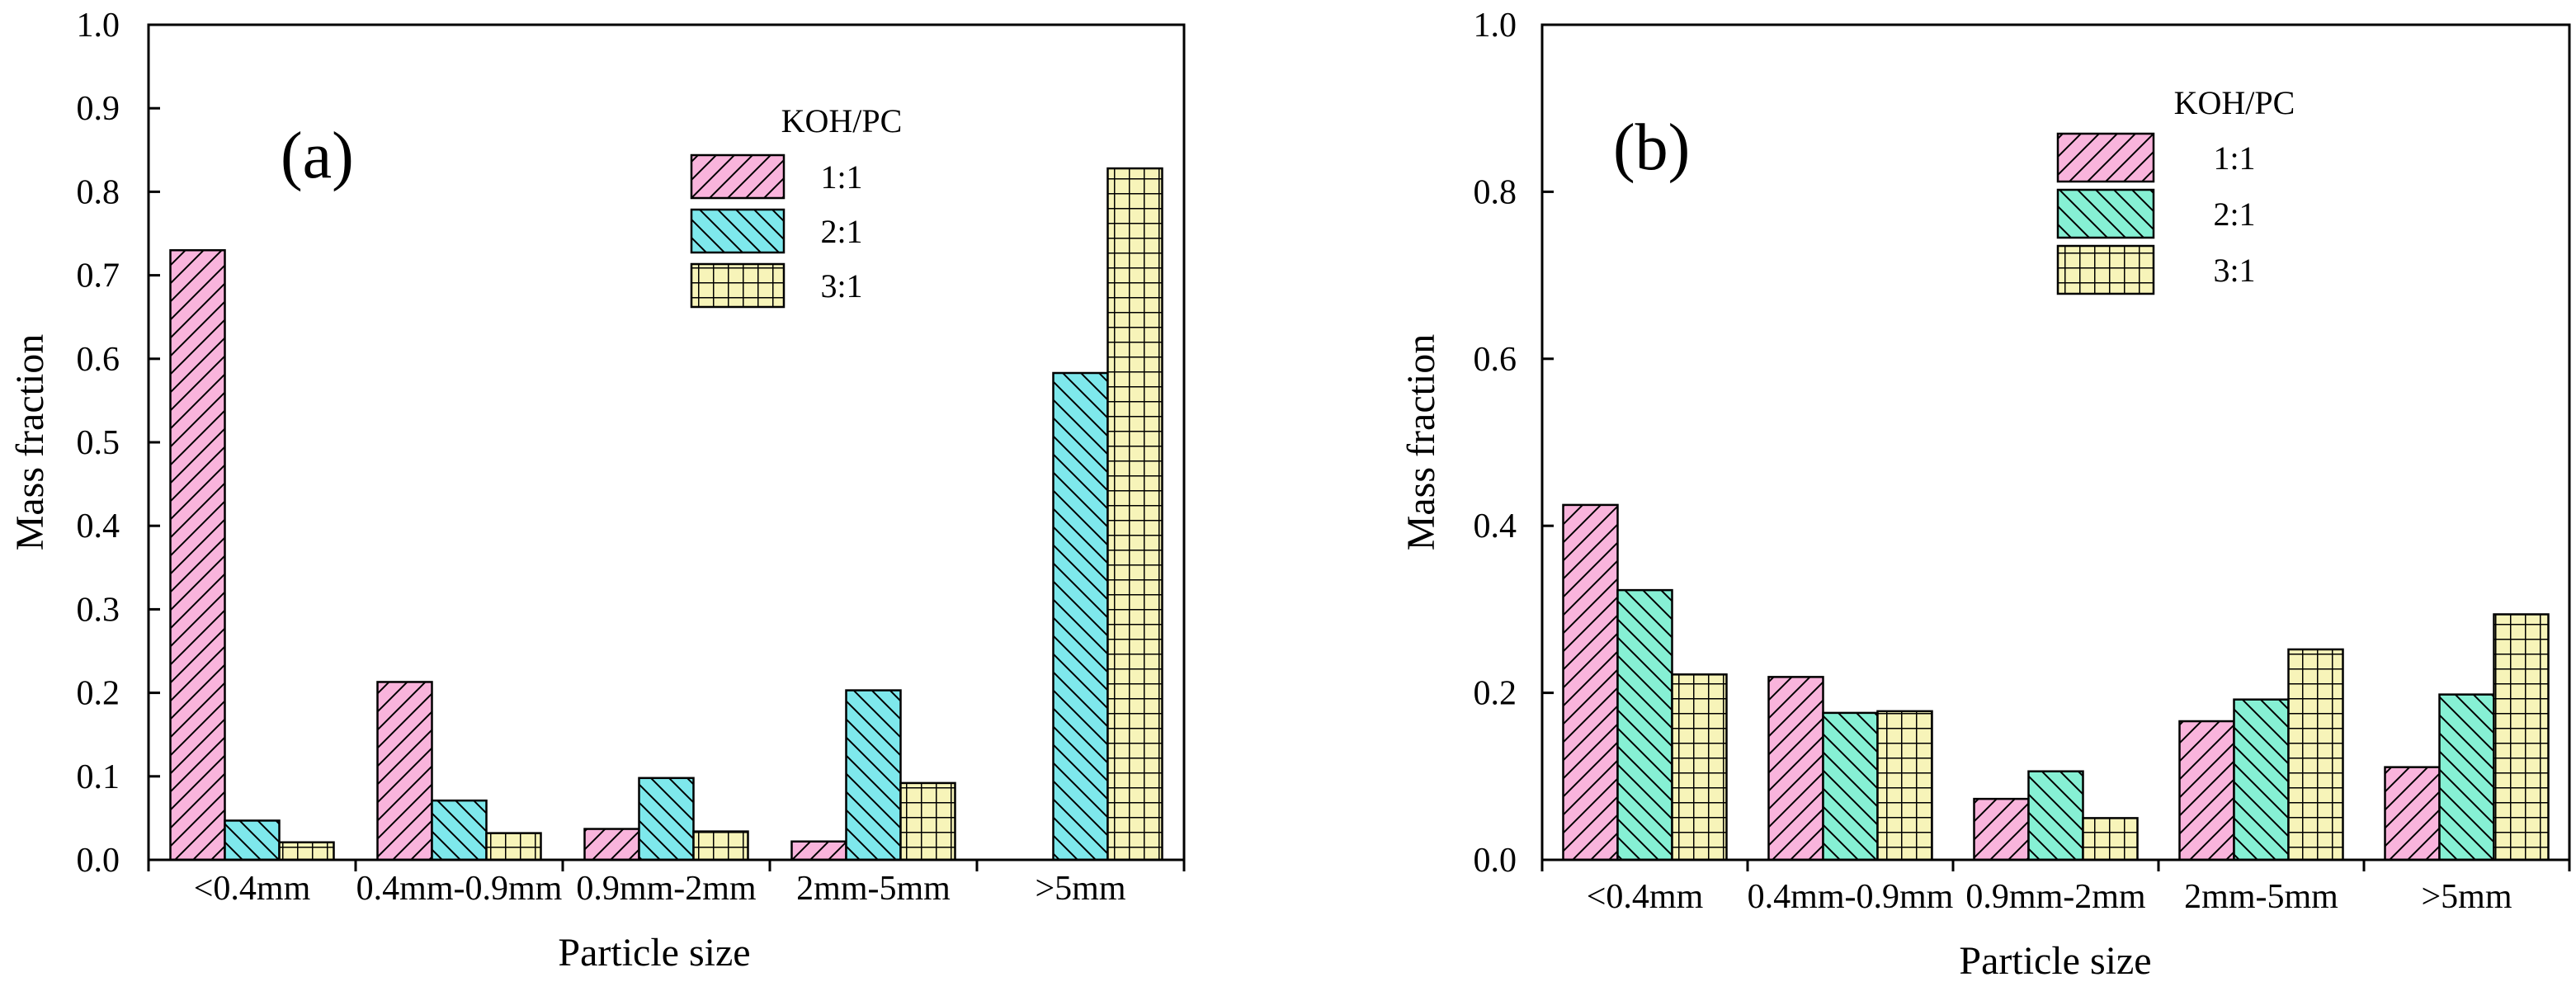 This screenshot has width=2576, height=996. Describe the element at coordinates (1651, 147) in the screenshot. I see `panel-label: (b)` at that location.